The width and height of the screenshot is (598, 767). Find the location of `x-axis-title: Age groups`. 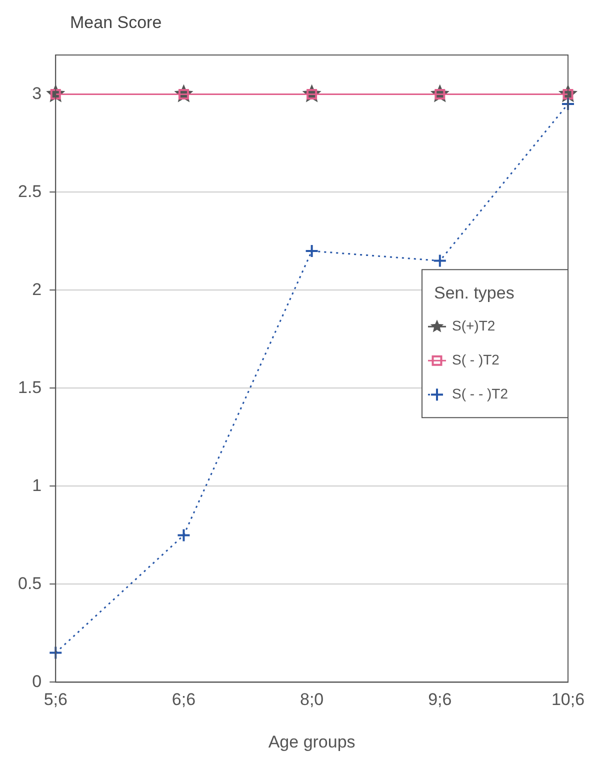

x-axis-title: Age groups is located at coordinates (312, 742).